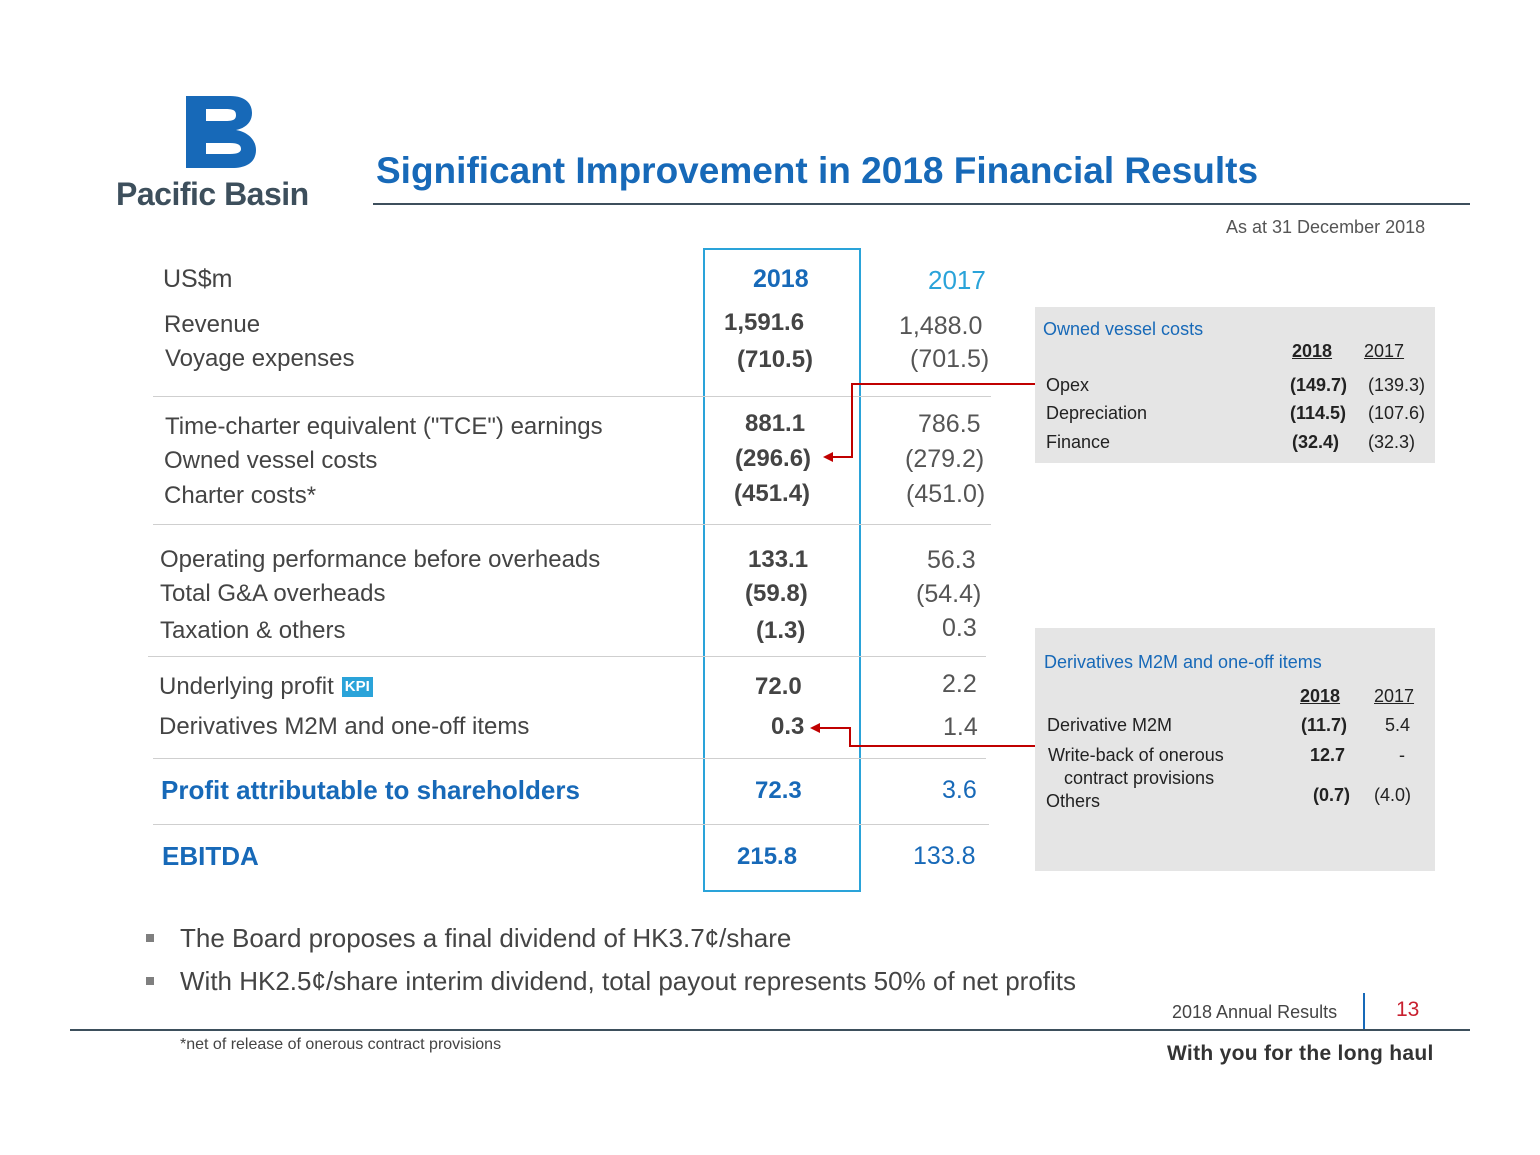 Image resolution: width=1540 pixels, height=1155 pixels. What do you see at coordinates (773, 458) in the screenshot?
I see `row-2018-owned-vessel-costs: (296.6)` at bounding box center [773, 458].